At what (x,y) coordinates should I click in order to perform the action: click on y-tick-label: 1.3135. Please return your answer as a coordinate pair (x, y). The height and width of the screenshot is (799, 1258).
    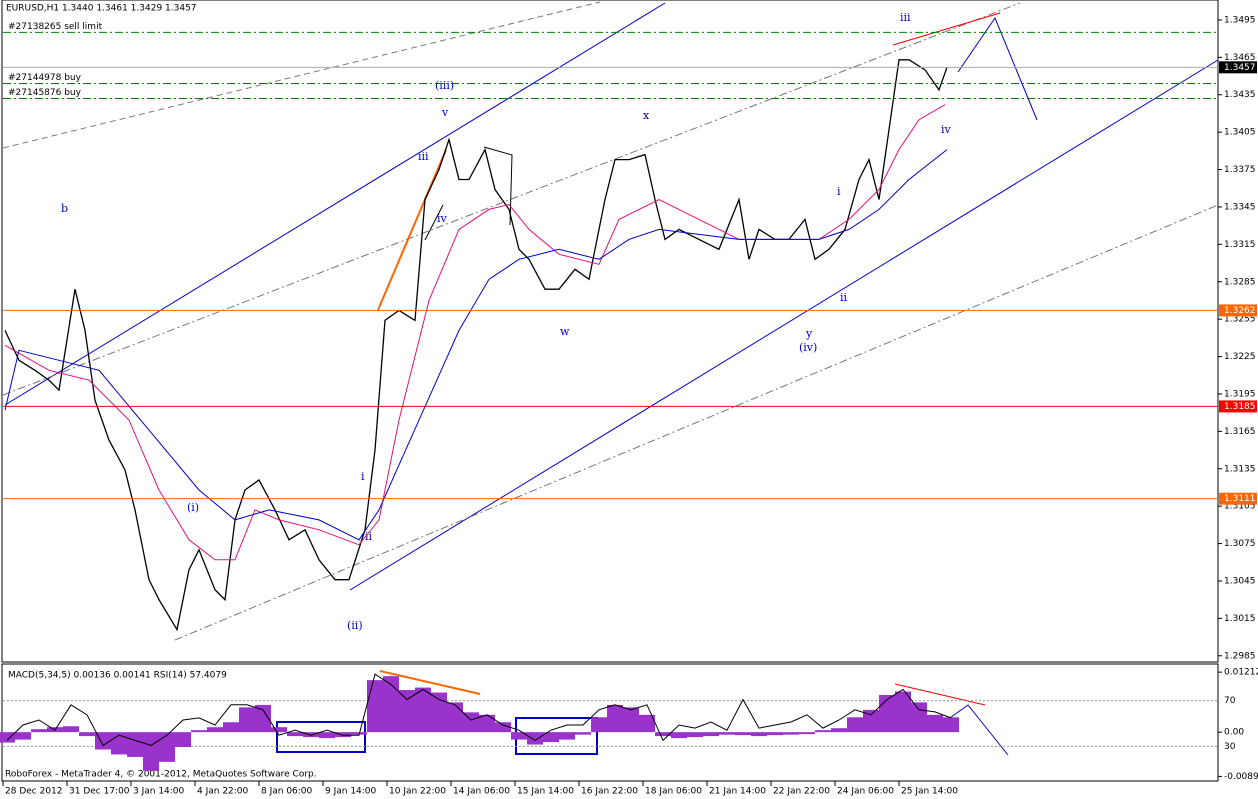
    Looking at the image, I should click on (1240, 469).